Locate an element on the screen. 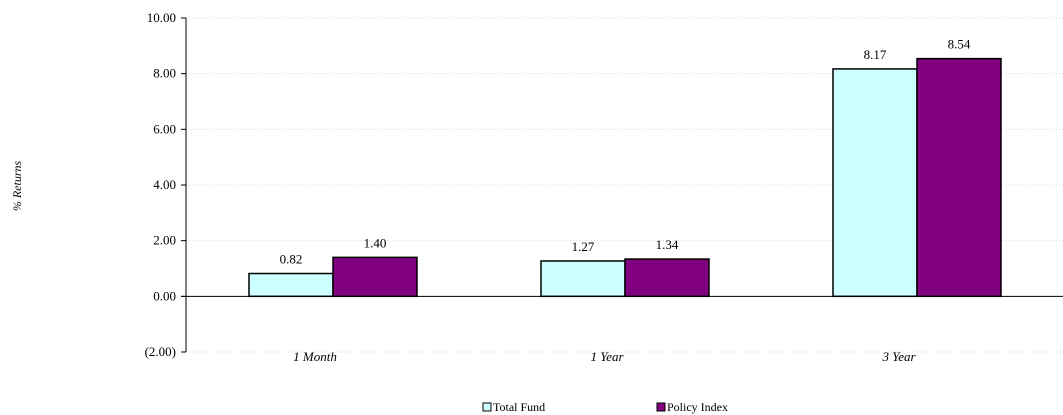  data-label: 1.40 is located at coordinates (375, 242).